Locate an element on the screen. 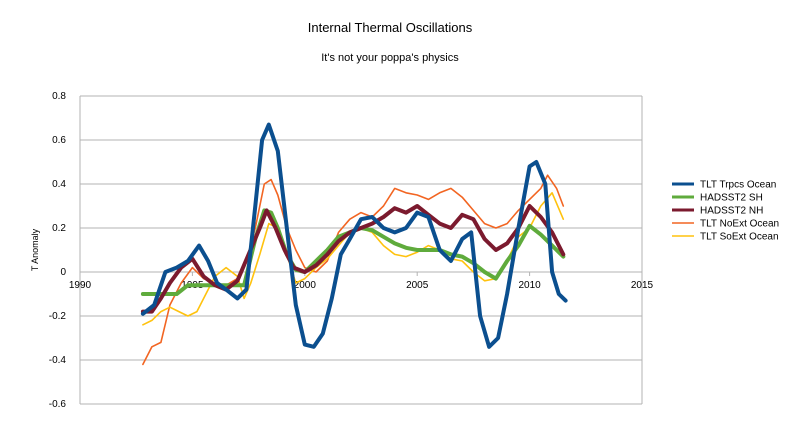 Image resolution: width=798 pixels, height=434 pixels. y-tick-label: -0.2 is located at coordinates (58, 316).